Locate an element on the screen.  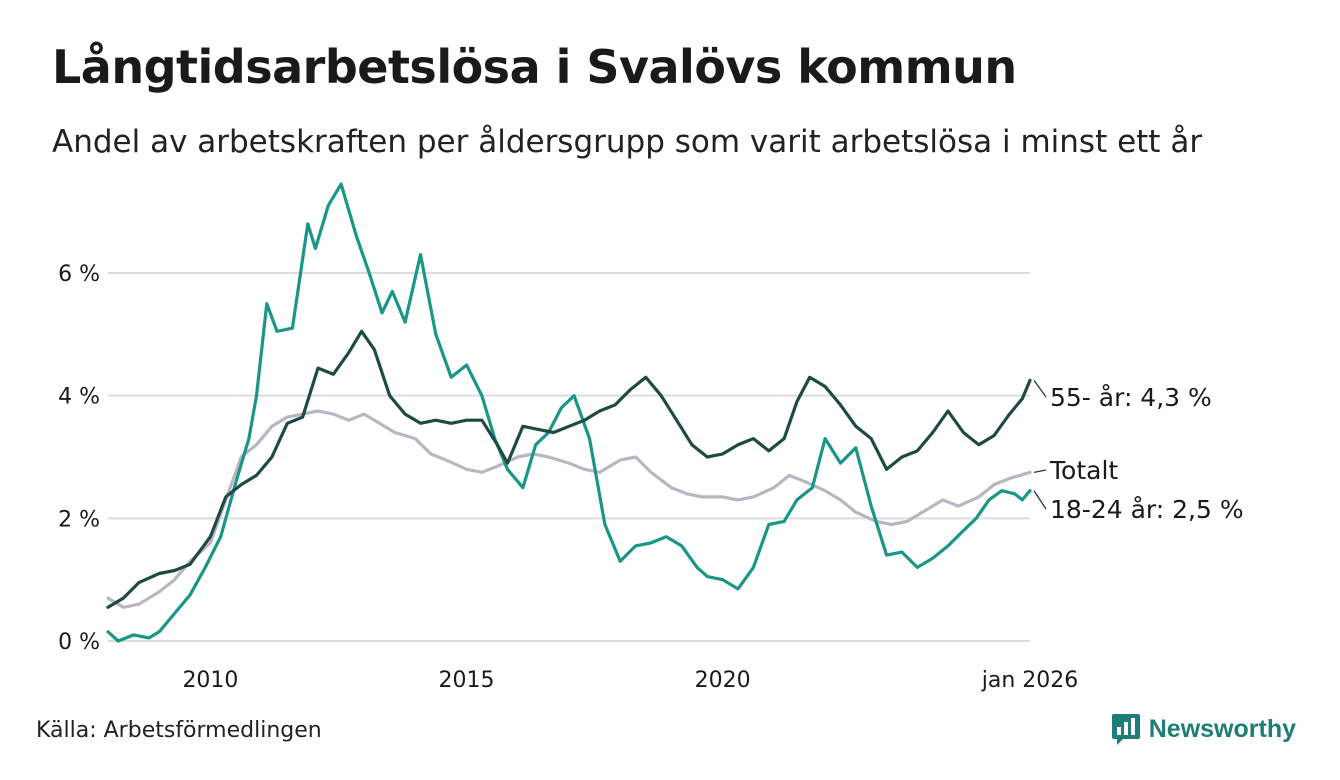
label-connector-total is located at coordinates (1040, 471).